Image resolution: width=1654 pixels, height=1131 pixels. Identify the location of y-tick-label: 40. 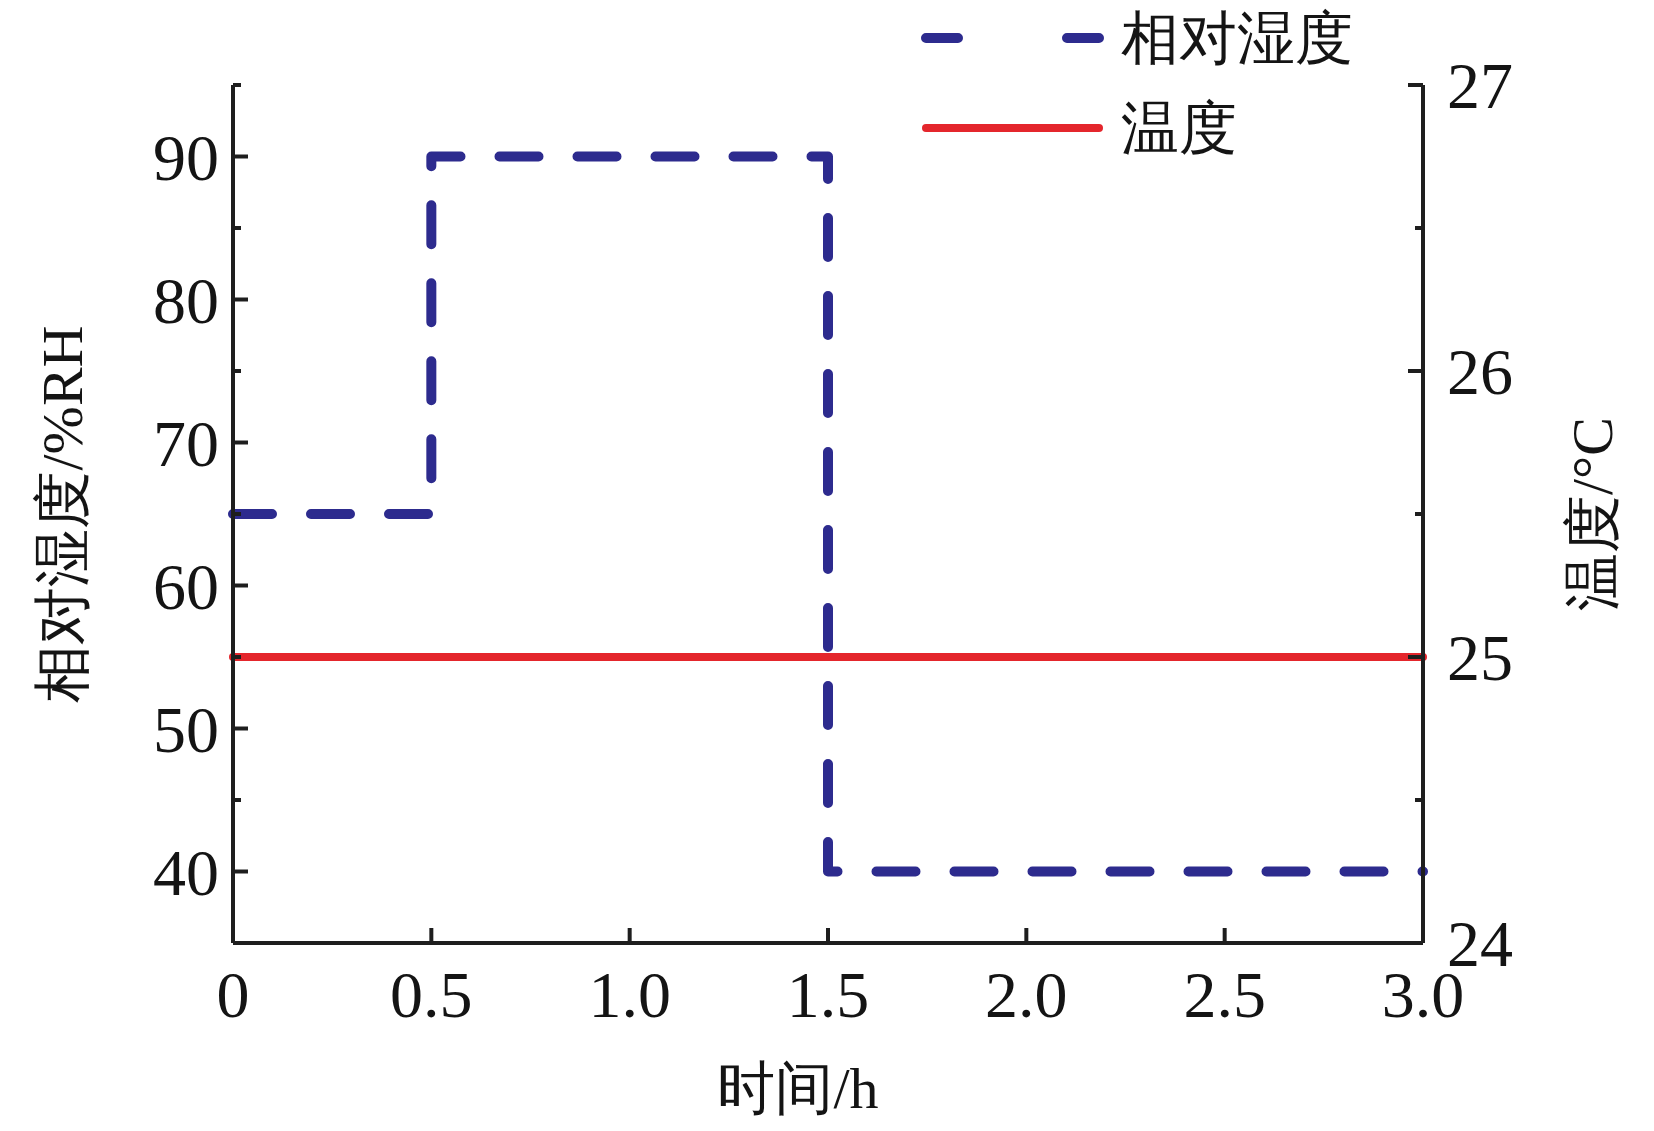
(186, 872).